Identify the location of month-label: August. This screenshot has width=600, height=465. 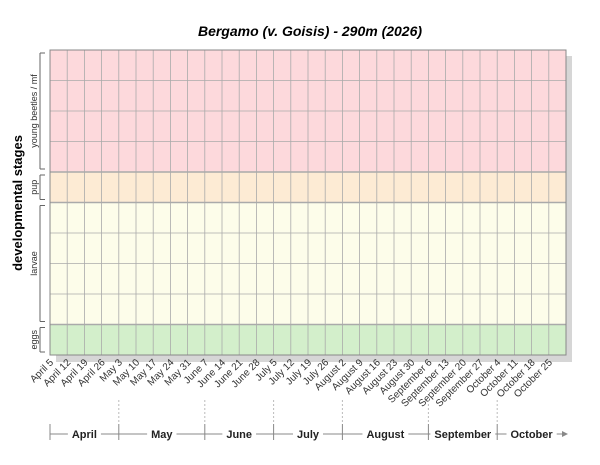
(385, 435).